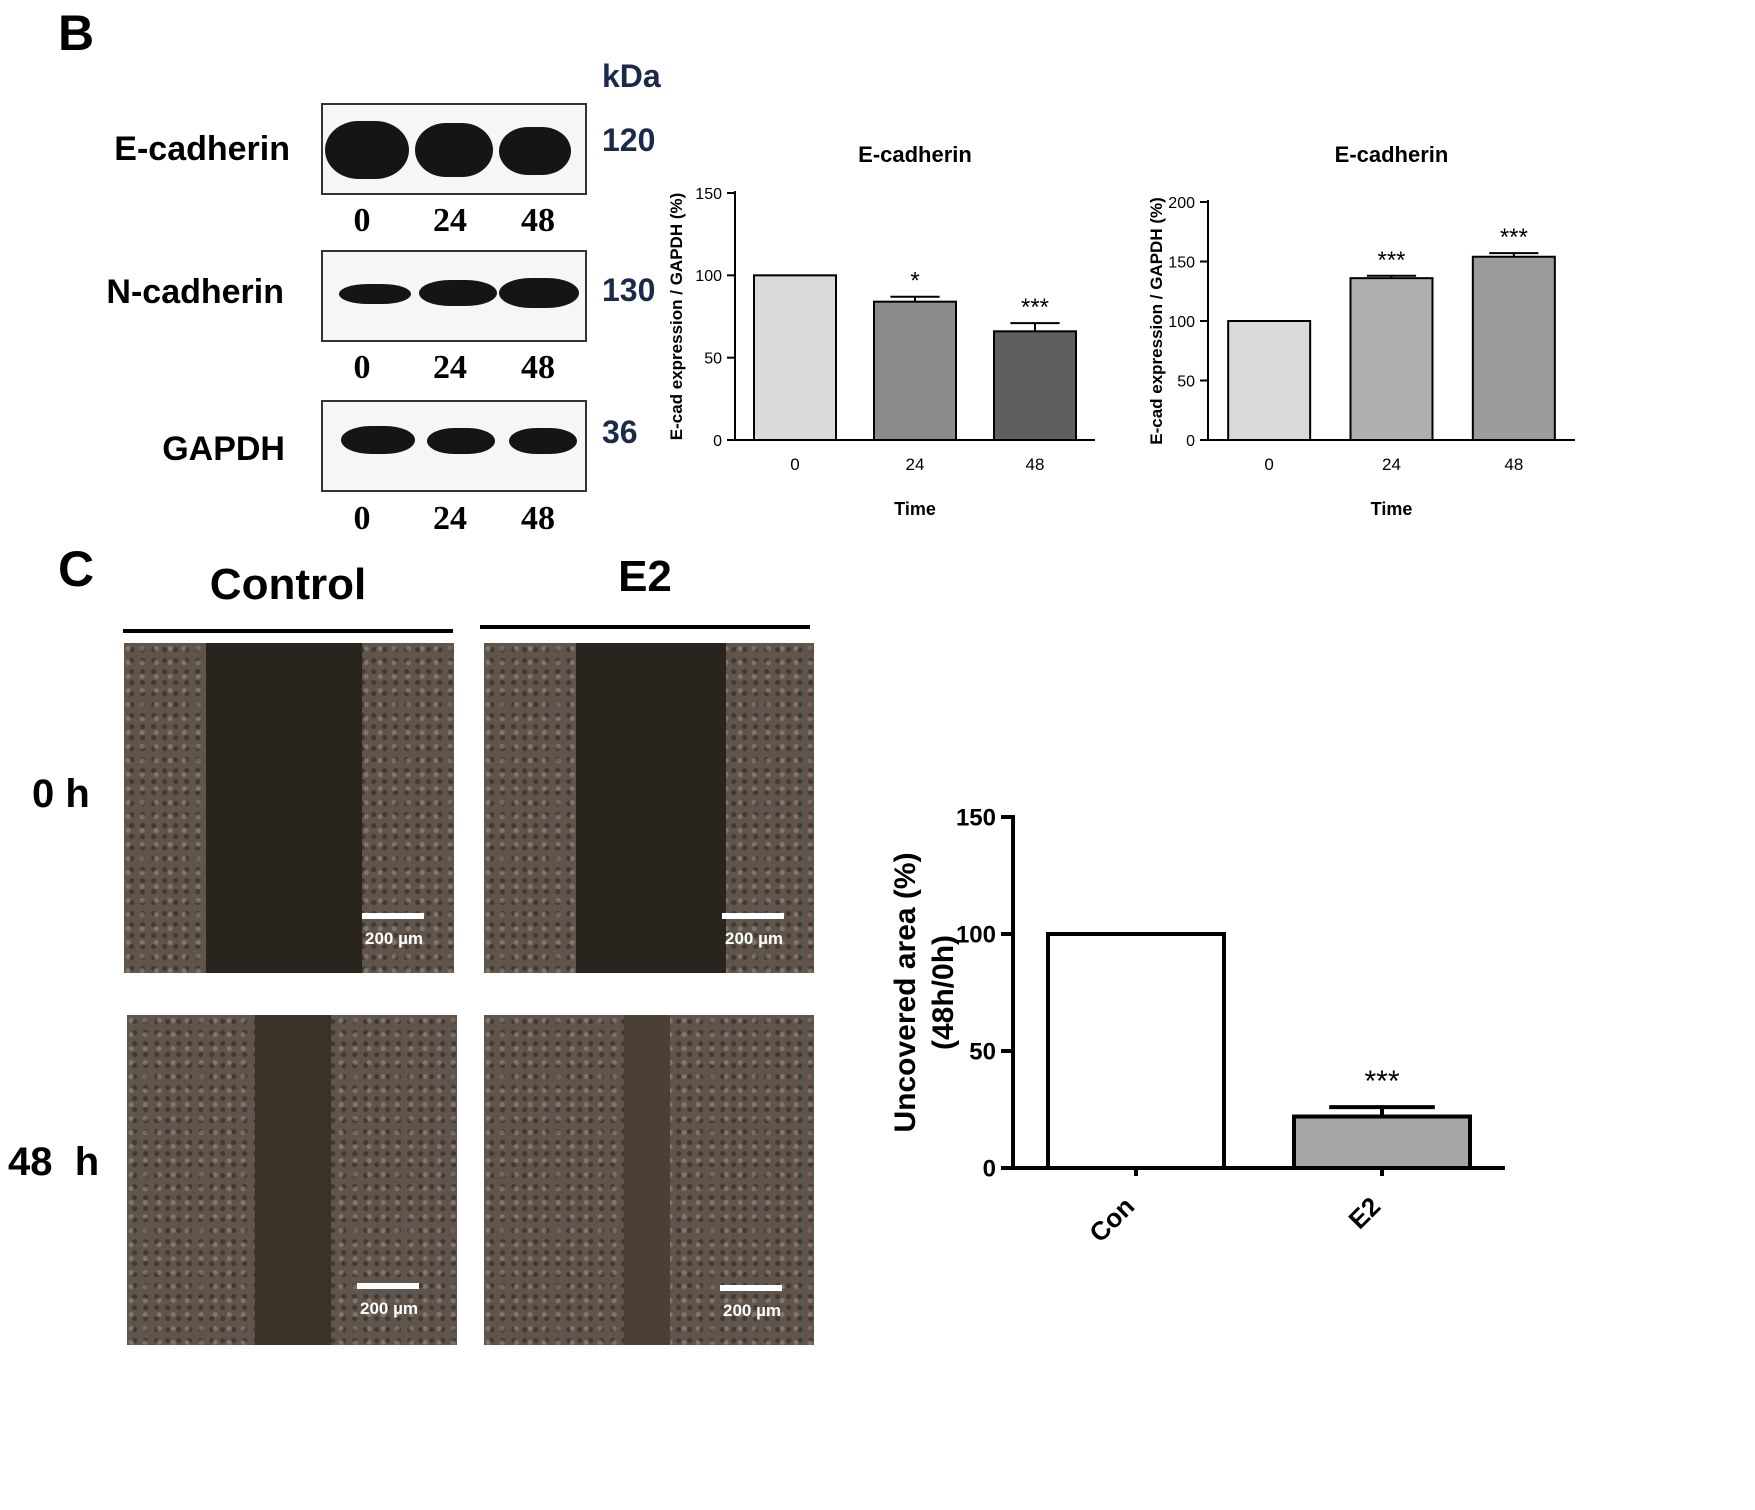  Describe the element at coordinates (1365, 1213) in the screenshot. I see `x-tick-label: E2` at that location.